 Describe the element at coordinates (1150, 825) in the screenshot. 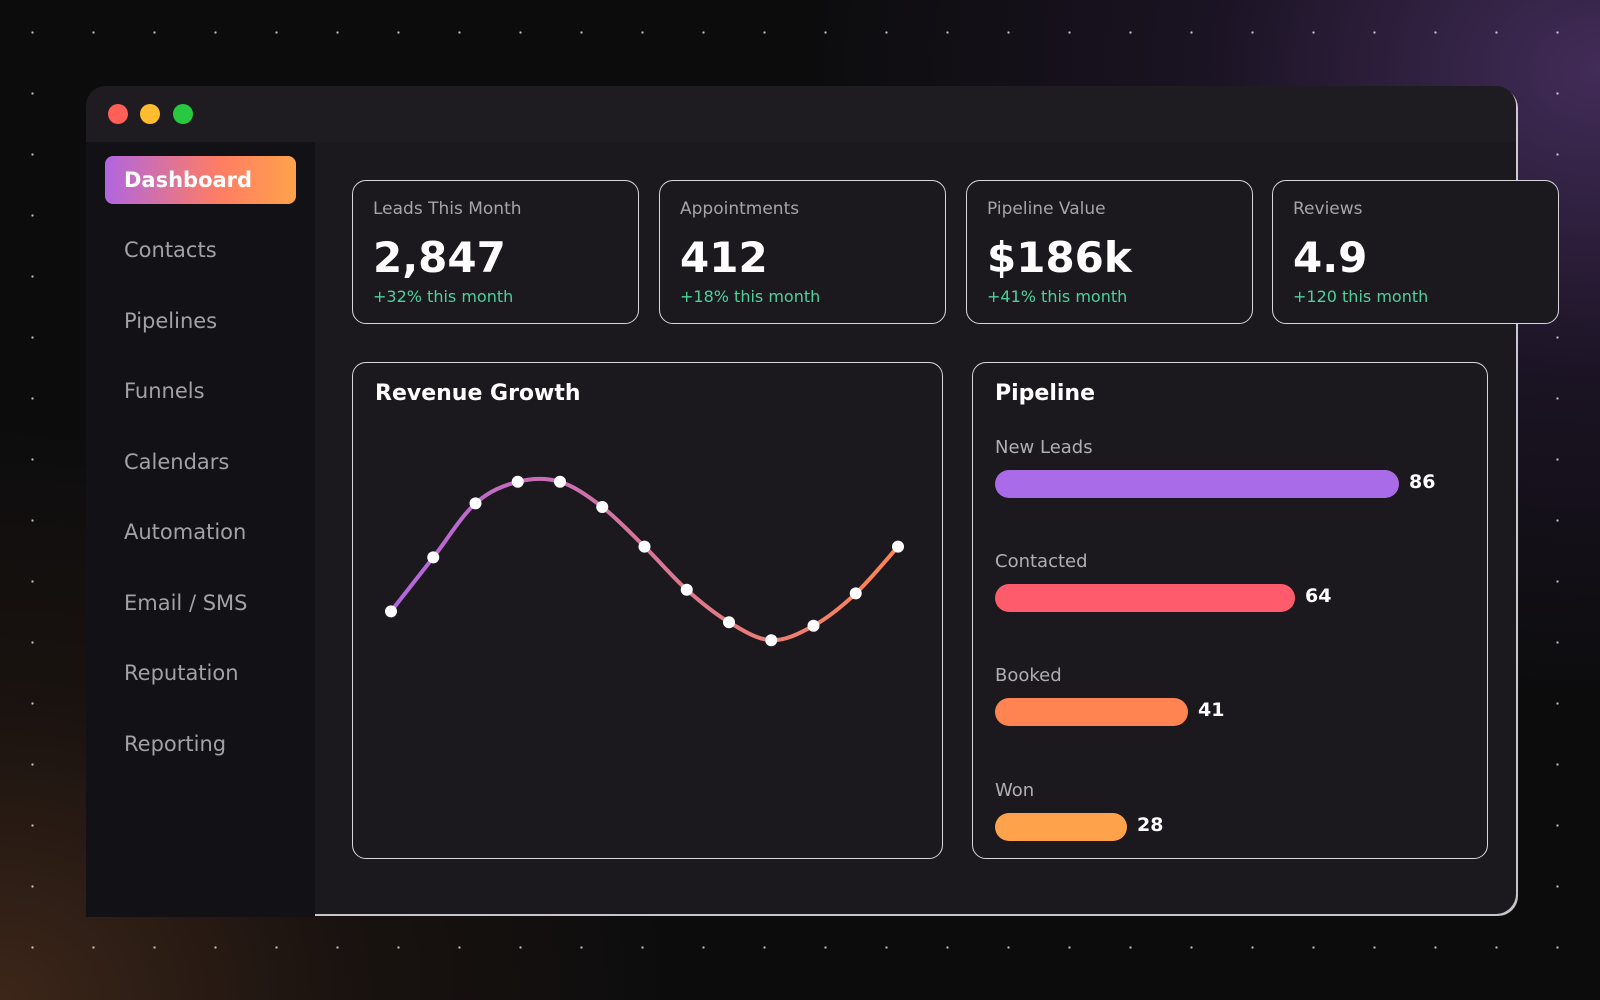

I see `pipeline-value: 28` at that location.